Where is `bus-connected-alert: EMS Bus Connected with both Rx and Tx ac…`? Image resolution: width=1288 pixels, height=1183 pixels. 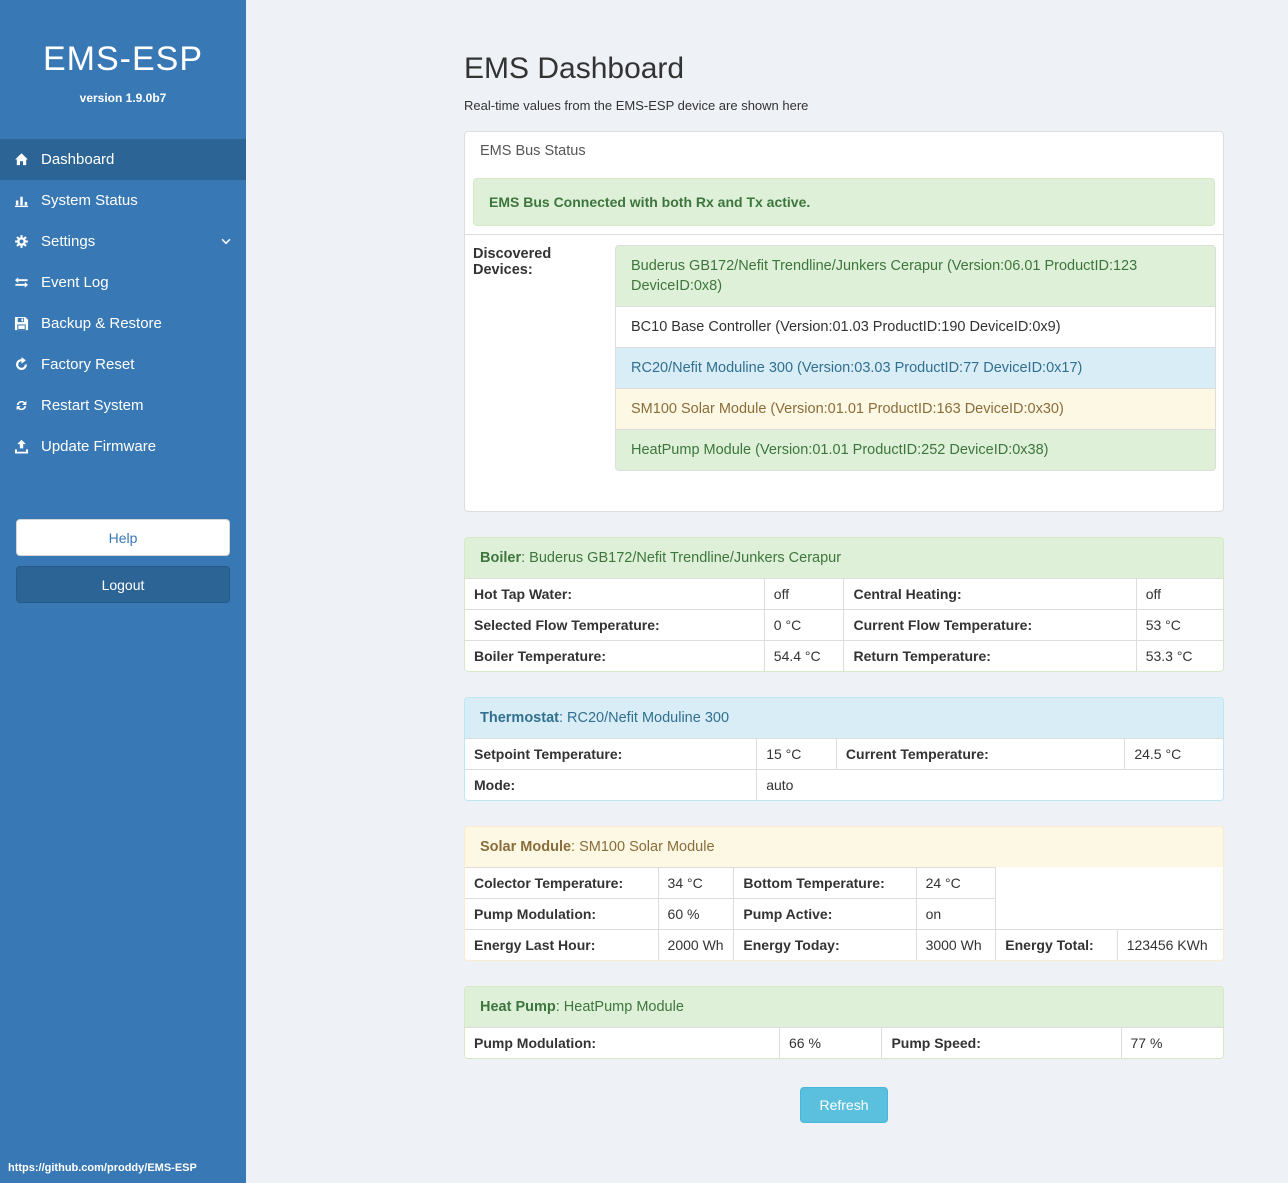
bus-connected-alert: EMS Bus Connected with both Rx and Tx ac… is located at coordinates (844, 202).